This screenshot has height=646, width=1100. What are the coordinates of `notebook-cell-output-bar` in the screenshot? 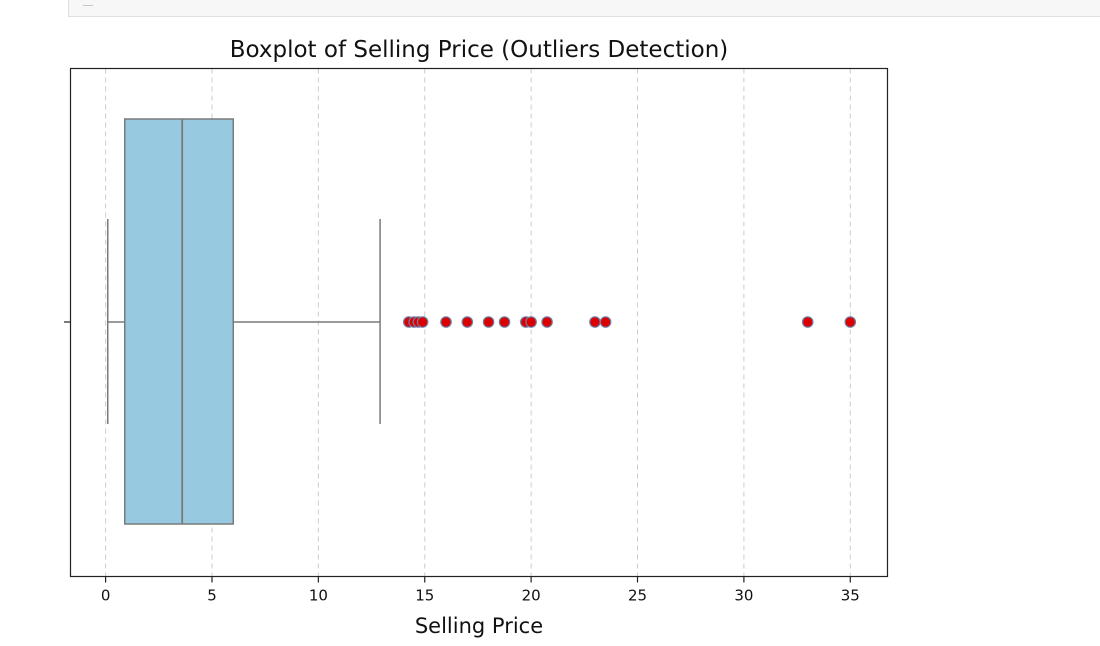 It's located at (584, 8).